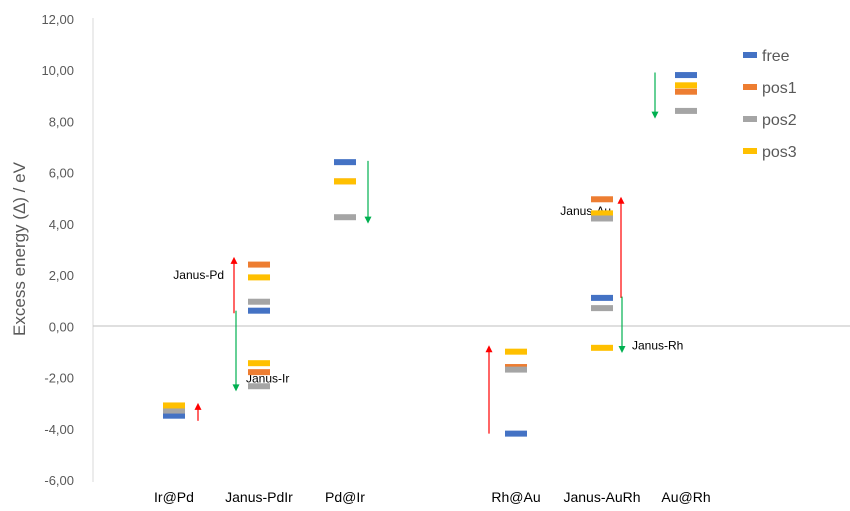 This screenshot has width=850, height=511. What do you see at coordinates (770, 104) in the screenshot?
I see `legend: free pos1 pos2 pos3` at bounding box center [770, 104].